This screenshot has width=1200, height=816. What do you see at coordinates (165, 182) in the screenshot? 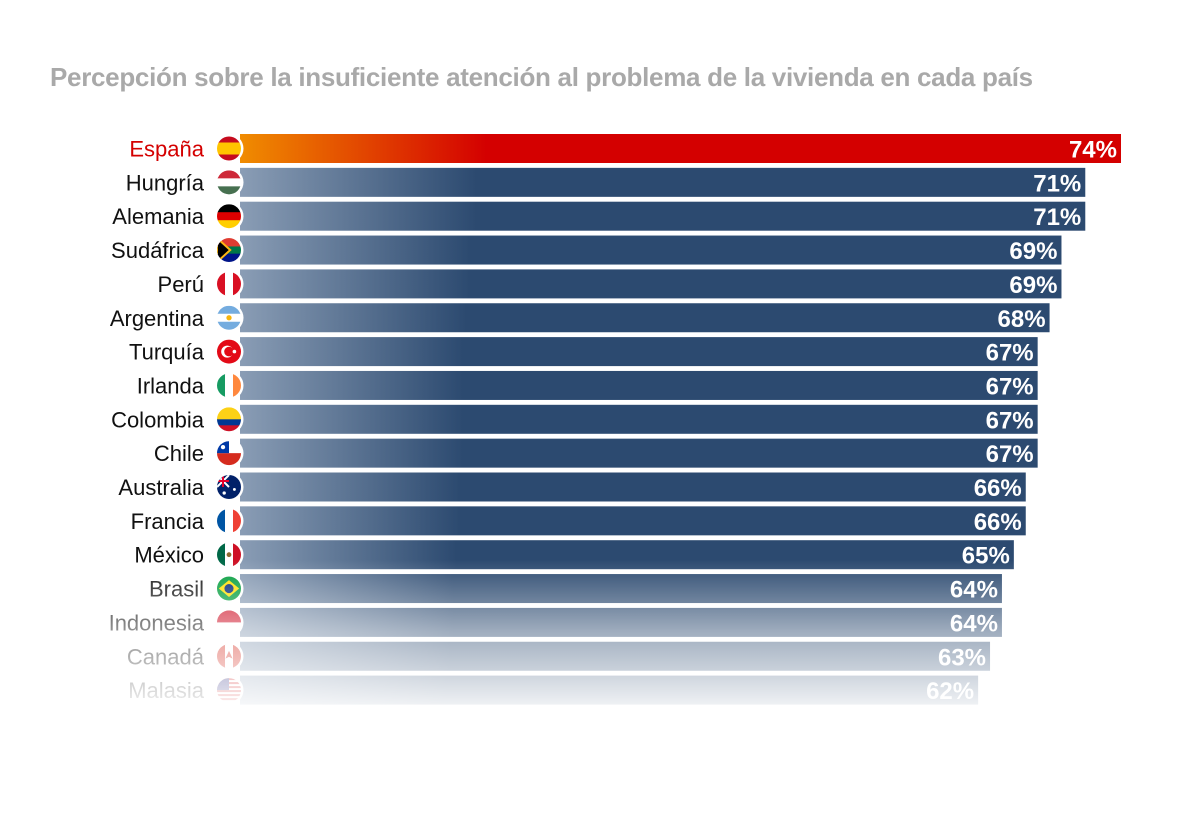
I see `category-label: Hungría` at bounding box center [165, 182].